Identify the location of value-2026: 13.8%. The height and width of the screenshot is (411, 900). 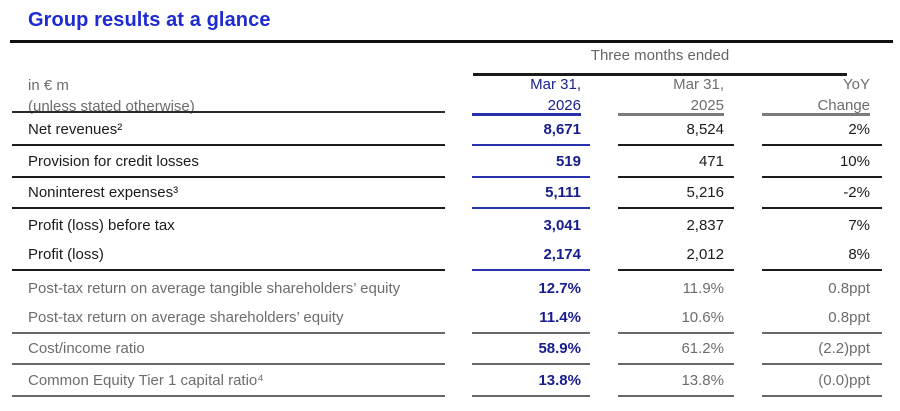
(531, 381).